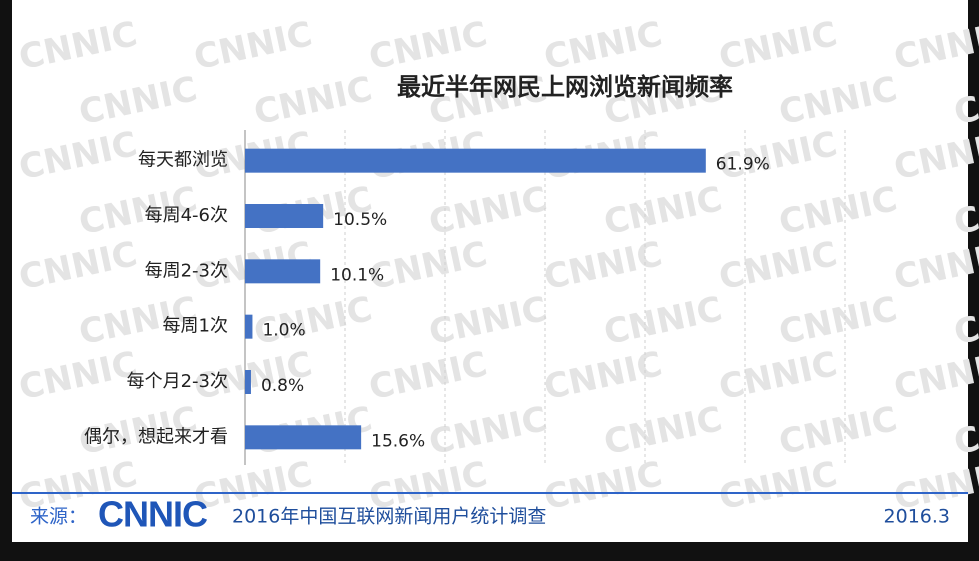 This screenshot has width=979, height=561. Describe the element at coordinates (177, 381) in the screenshot. I see `y-tick-label: 每个月2-3次` at that location.